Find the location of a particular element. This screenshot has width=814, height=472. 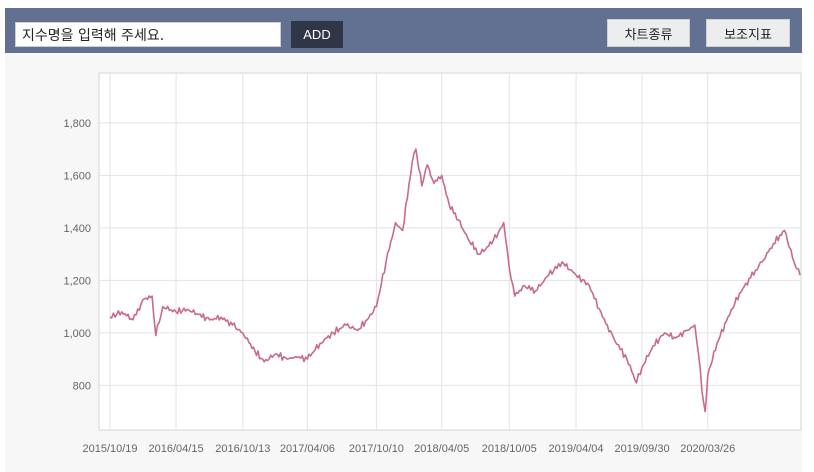

x-tick-label: 2018/10/05 is located at coordinates (509, 449).